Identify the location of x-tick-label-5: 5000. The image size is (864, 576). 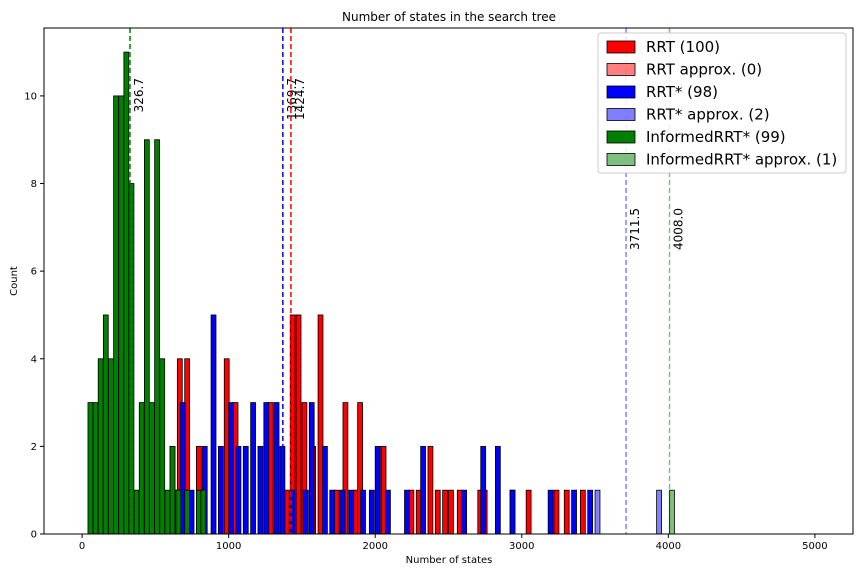
(814, 546).